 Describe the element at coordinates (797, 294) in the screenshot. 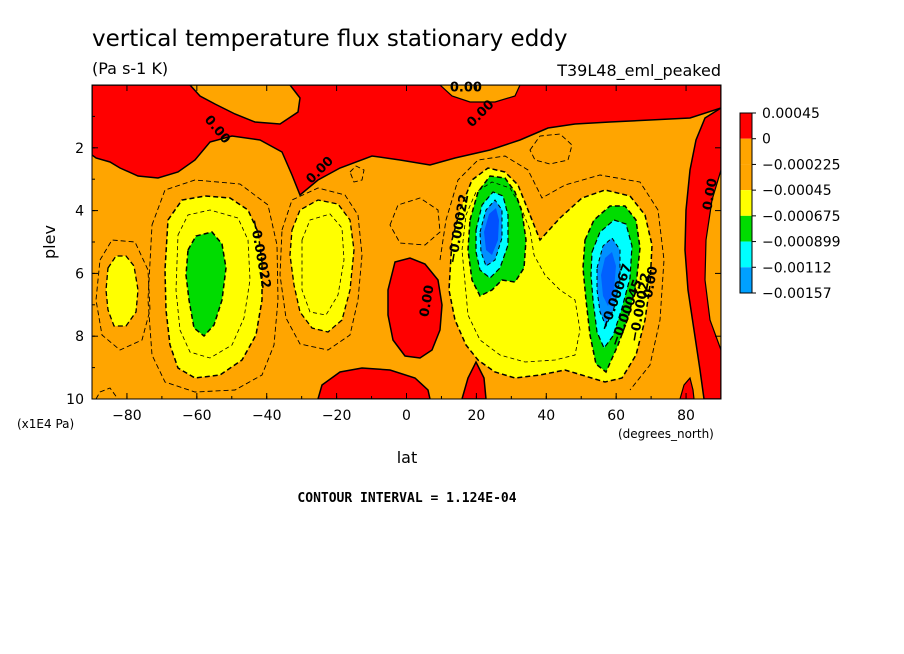

I see `colorbar-label: −0.00157` at that location.